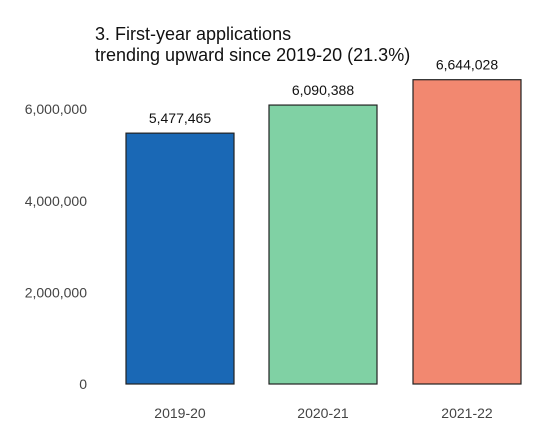  What do you see at coordinates (467, 65) in the screenshot?
I see `data-label: 6,644,028` at bounding box center [467, 65].